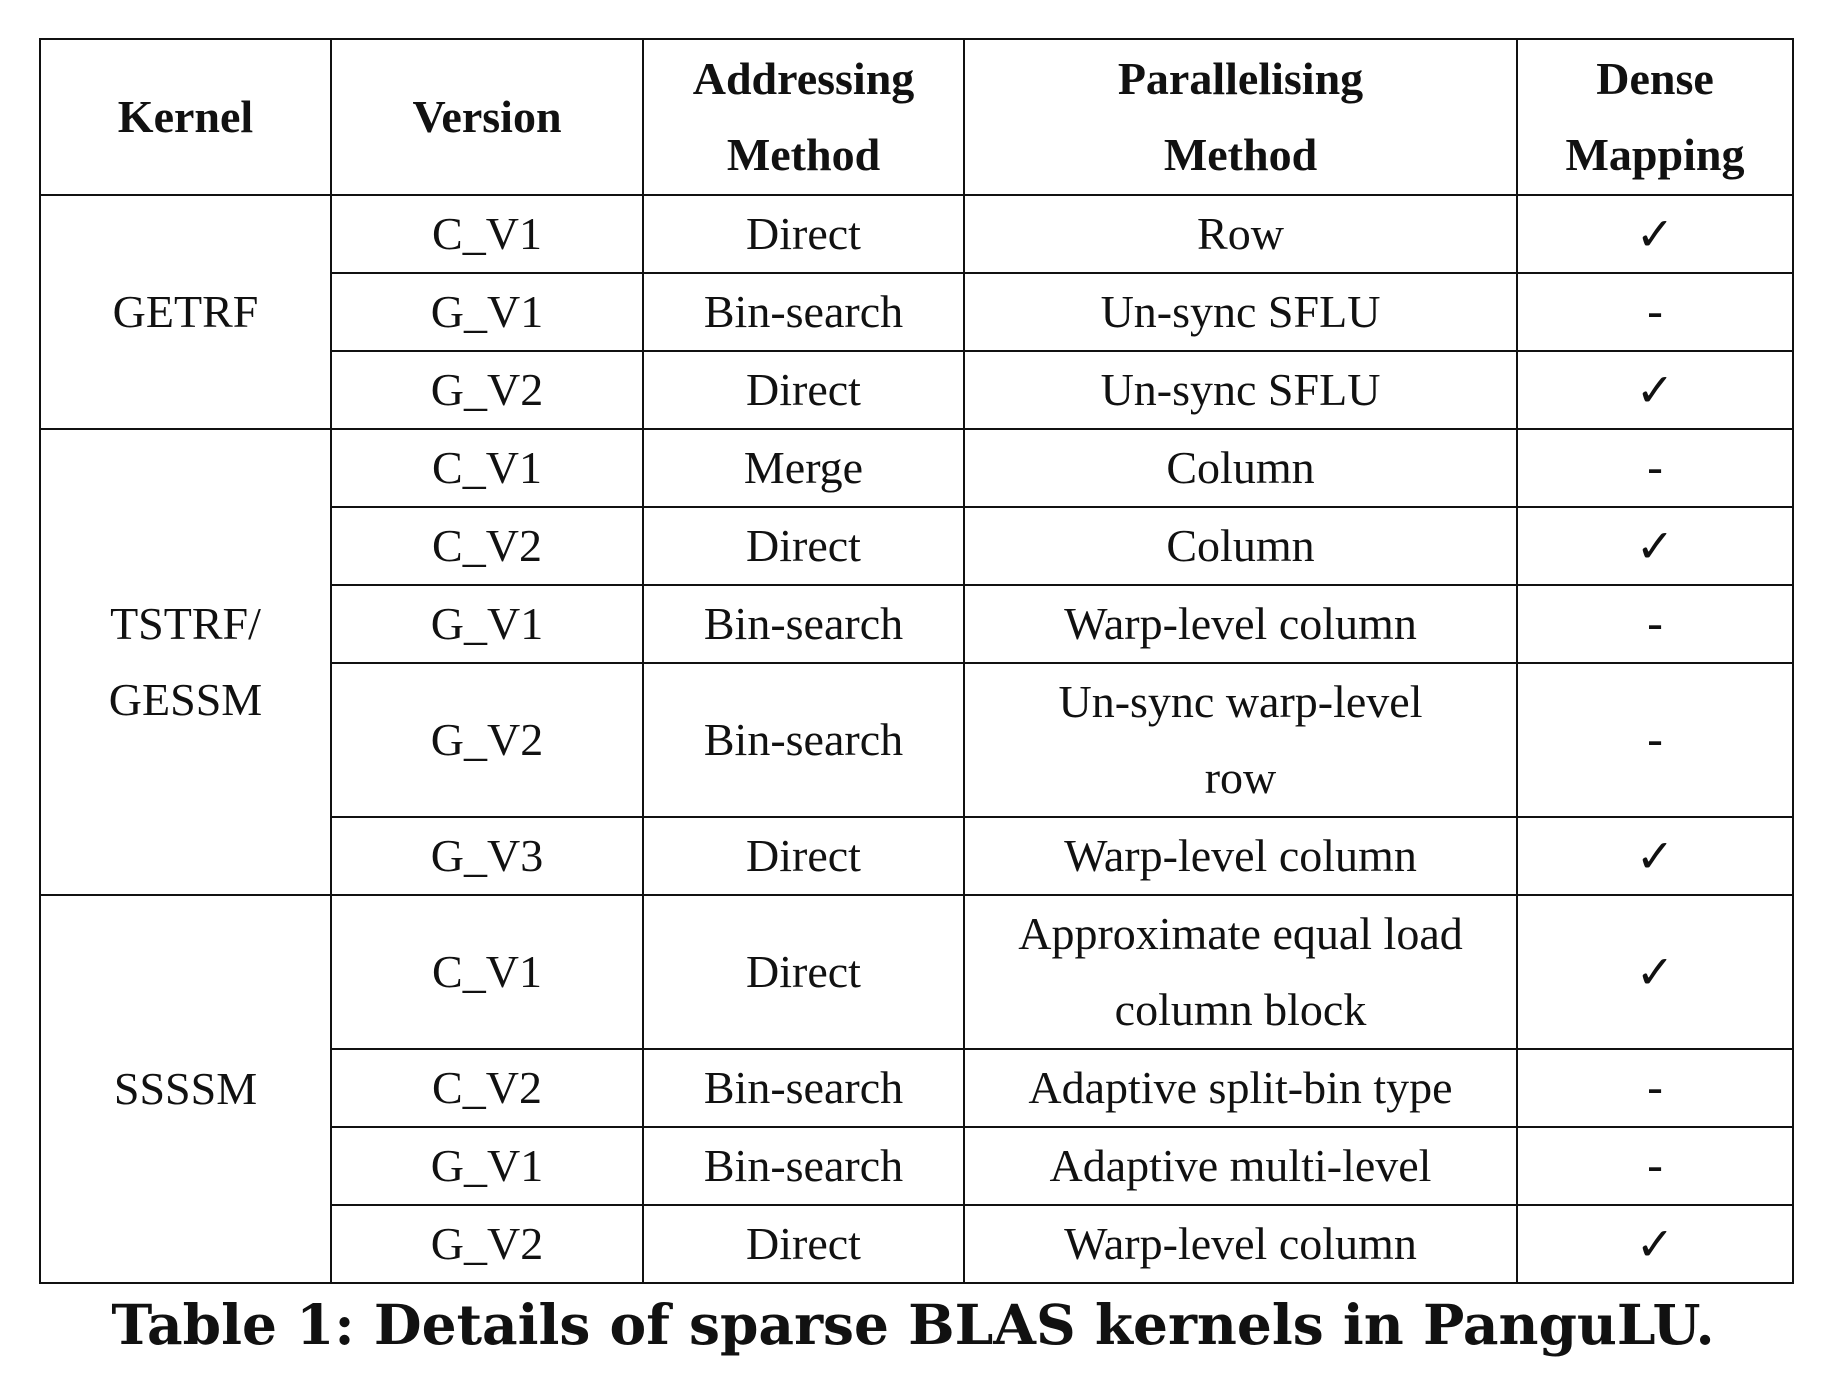  Describe the element at coordinates (1240, 1009) in the screenshot. I see `parallel-line2: column block` at that location.